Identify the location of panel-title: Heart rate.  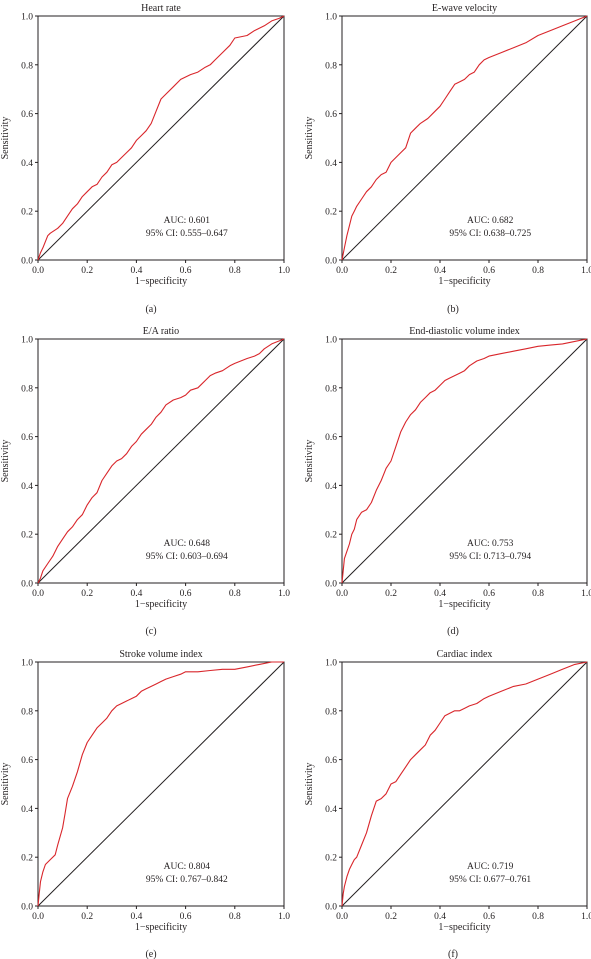
(161, 8).